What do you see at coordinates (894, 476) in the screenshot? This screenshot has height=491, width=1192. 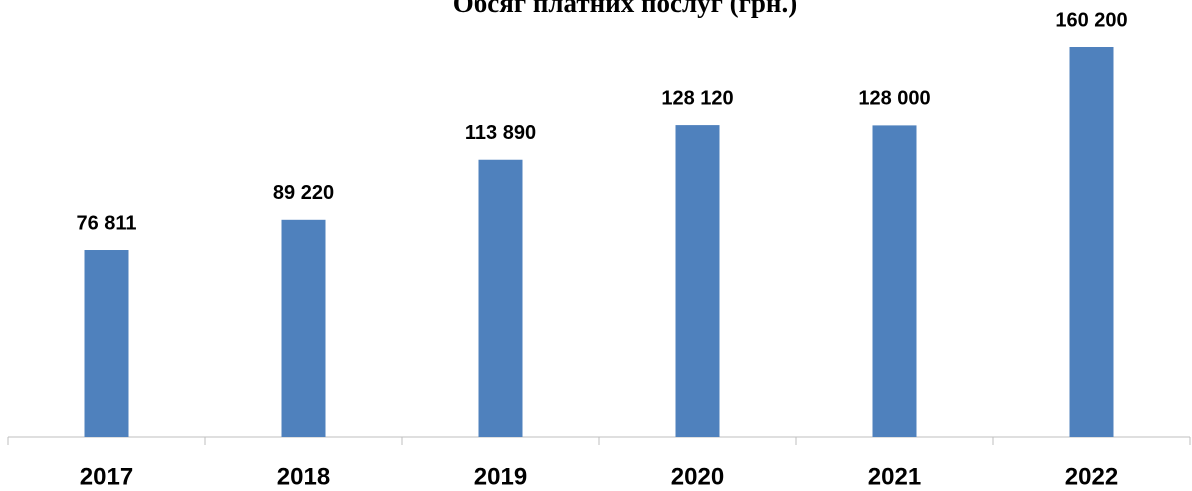 I see `x-tick-label: 2021` at bounding box center [894, 476].